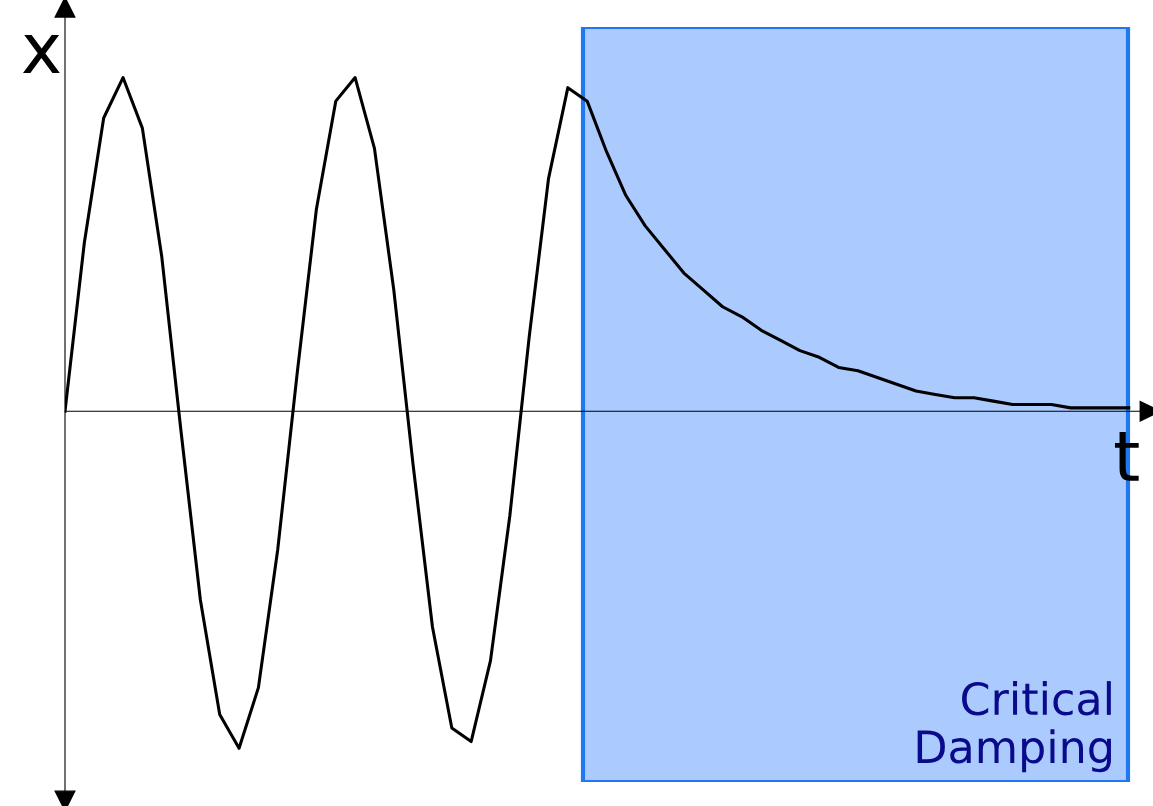 The image size is (1153, 806). What do you see at coordinates (1014, 727) in the screenshot?
I see `annotation: Critical Damping` at bounding box center [1014, 727].